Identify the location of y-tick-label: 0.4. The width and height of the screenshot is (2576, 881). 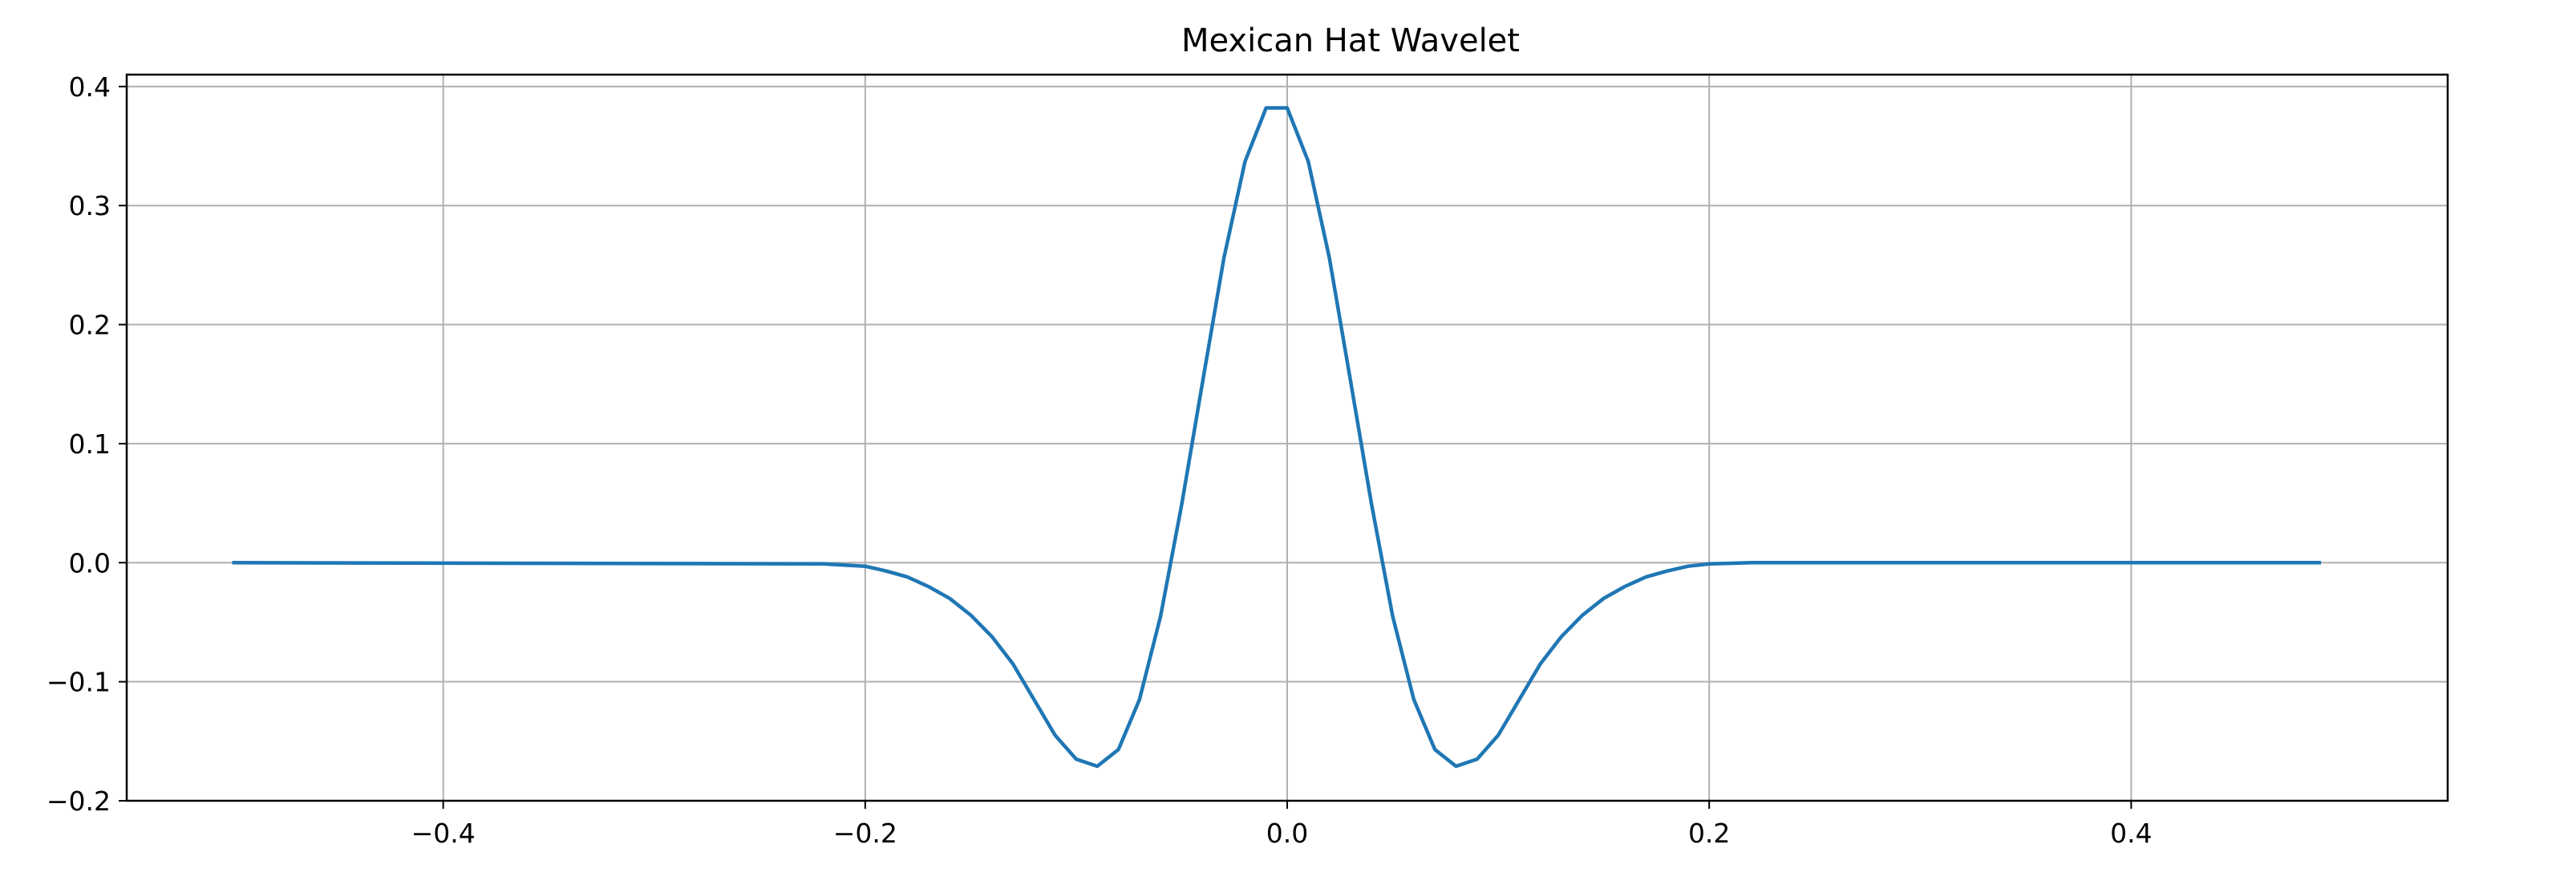
(90, 87).